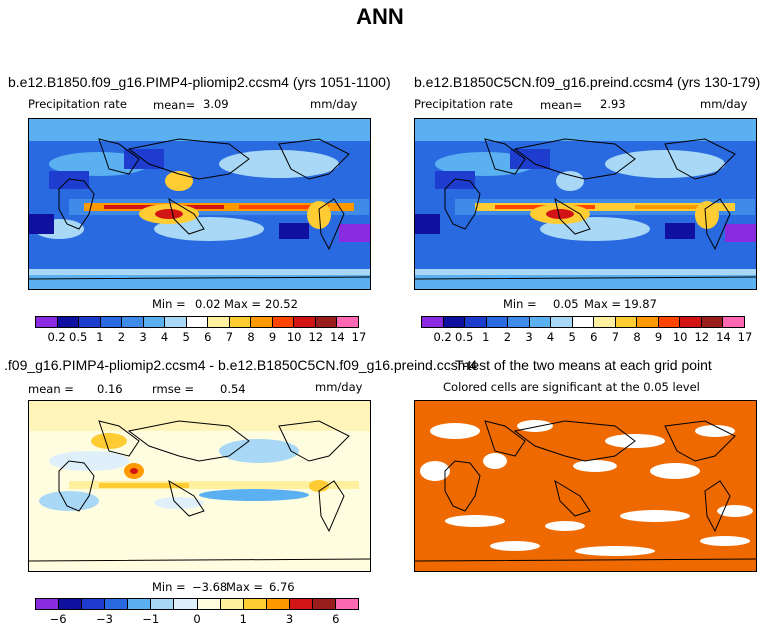 The width and height of the screenshot is (760, 627). I want to click on colorbar-tick-label: 12, so click(702, 337).